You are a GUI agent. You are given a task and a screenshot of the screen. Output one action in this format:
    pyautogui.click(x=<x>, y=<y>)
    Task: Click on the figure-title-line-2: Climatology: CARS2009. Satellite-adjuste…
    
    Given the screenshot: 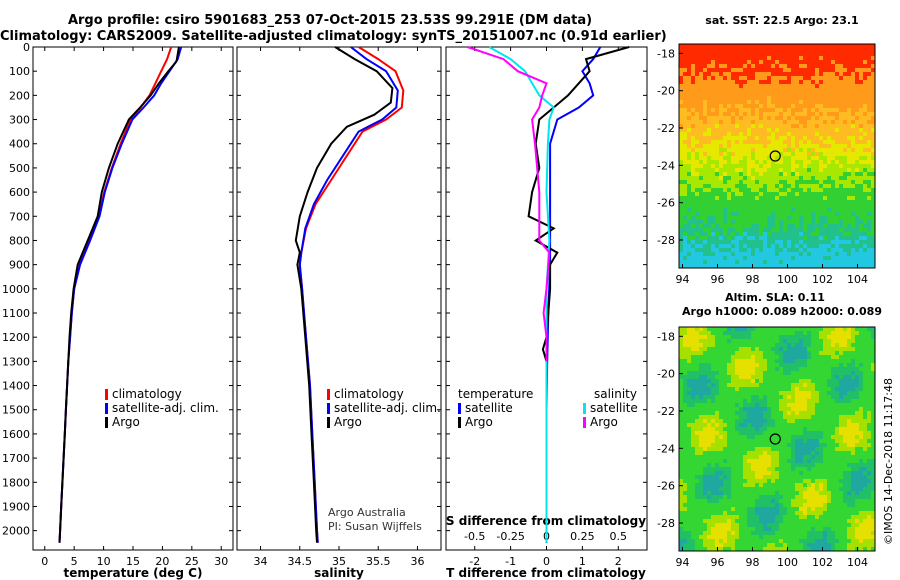 What is the action you would take?
    pyautogui.click(x=333, y=36)
    